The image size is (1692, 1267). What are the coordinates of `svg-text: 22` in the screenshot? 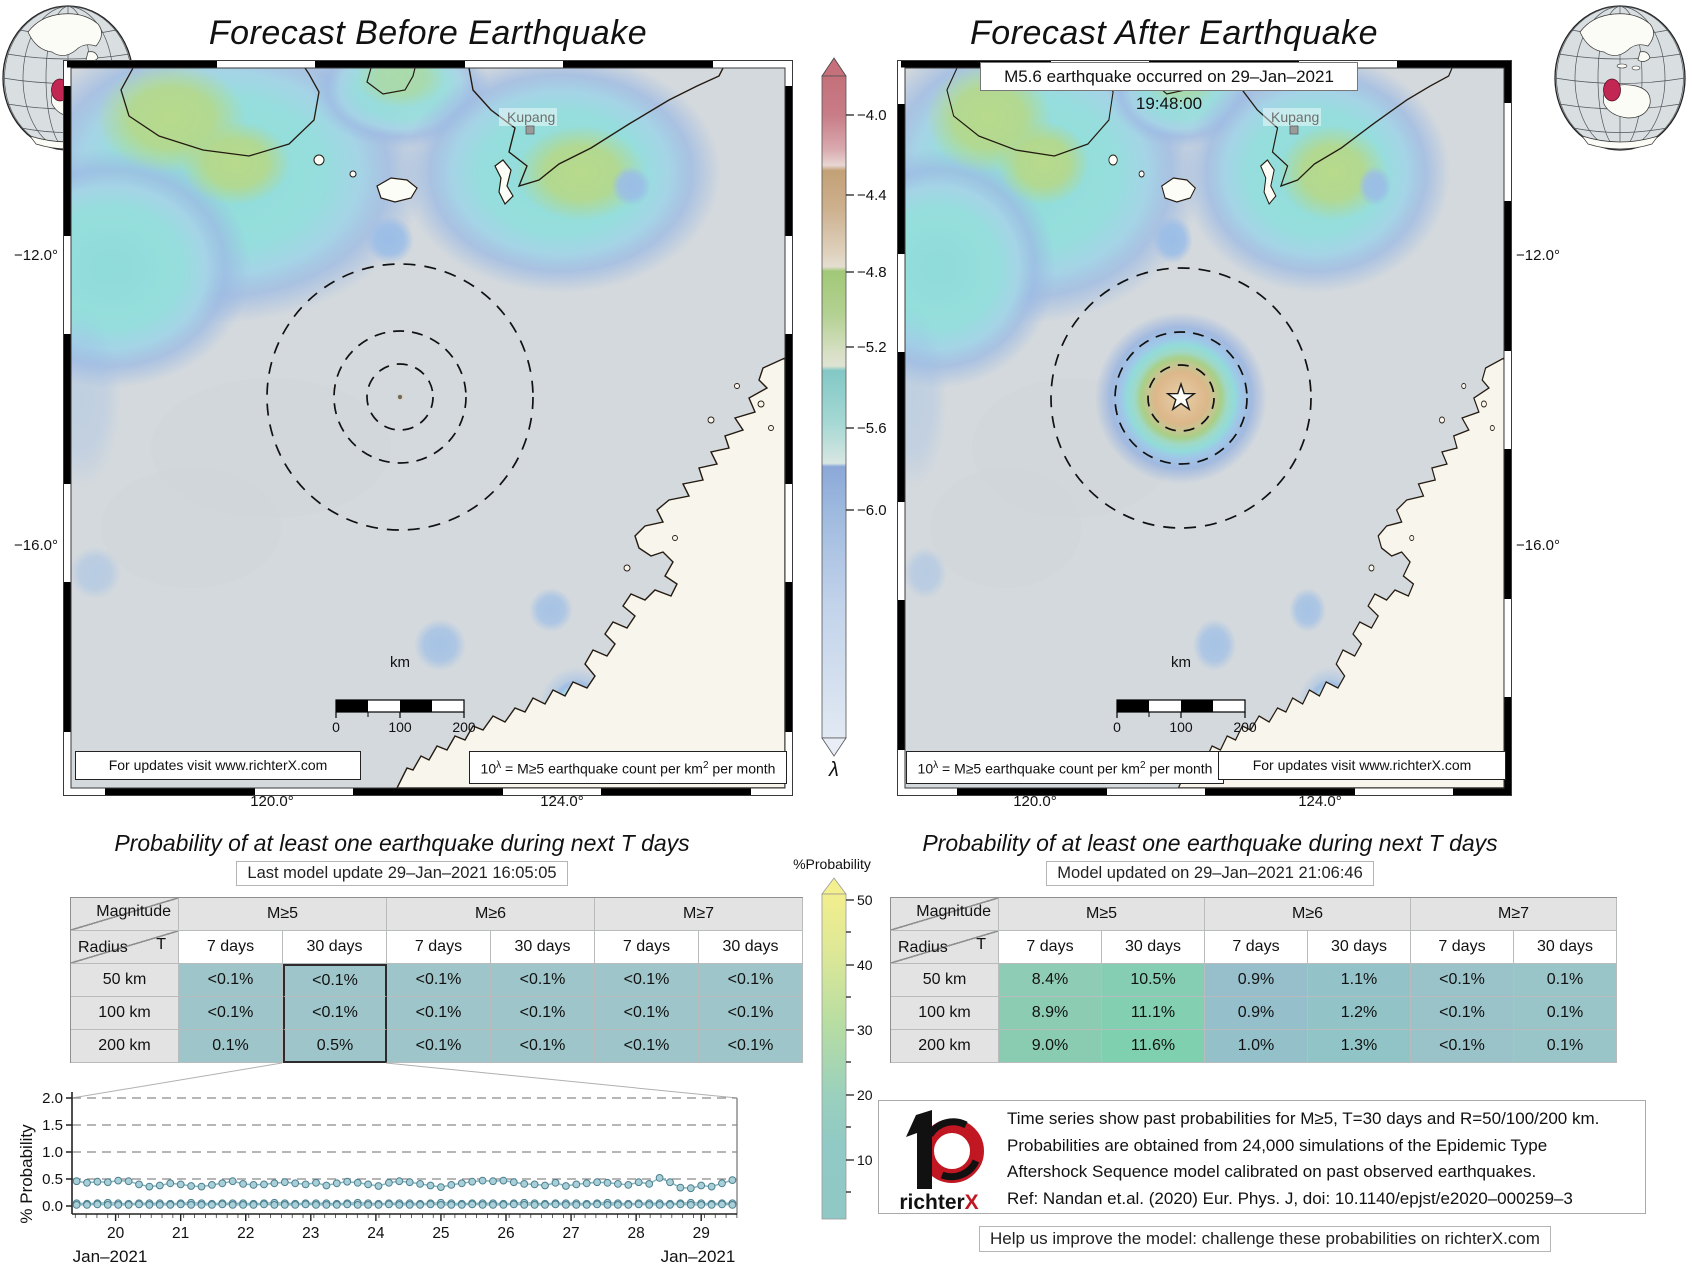 It's located at (245, 1233).